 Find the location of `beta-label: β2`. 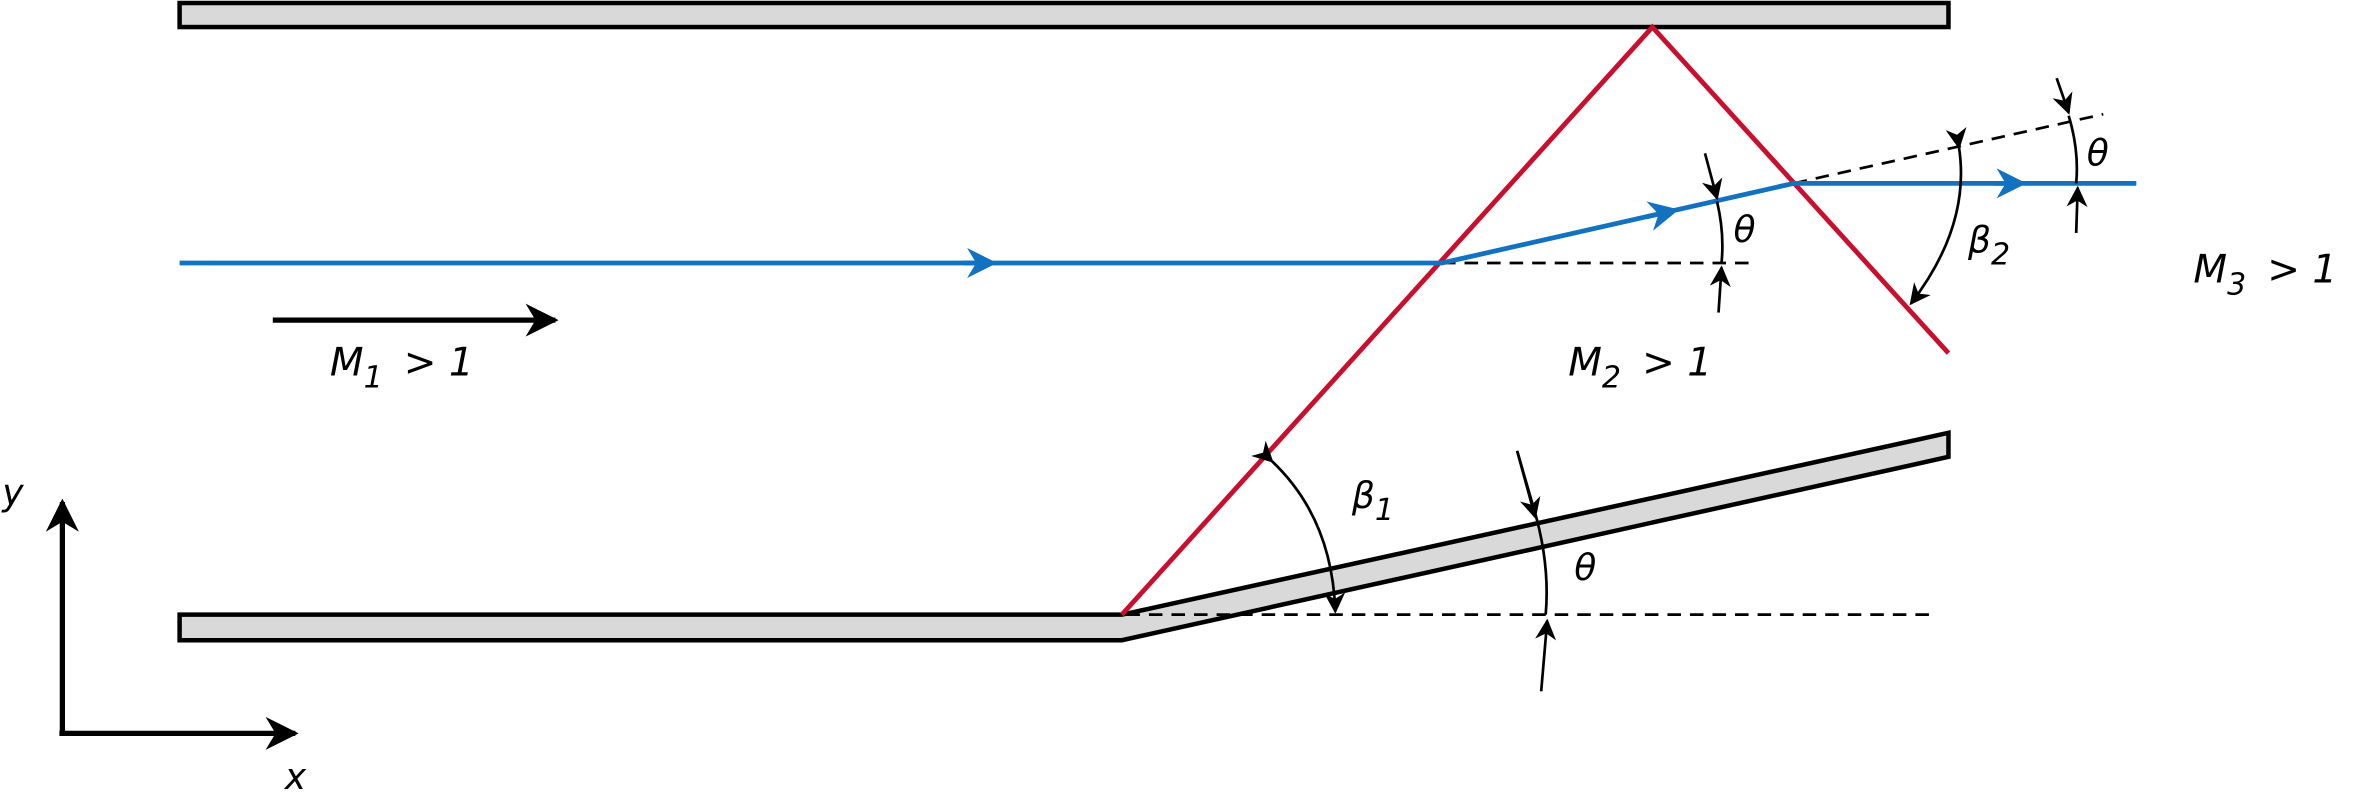

beta-label: β2 is located at coordinates (1988, 245).